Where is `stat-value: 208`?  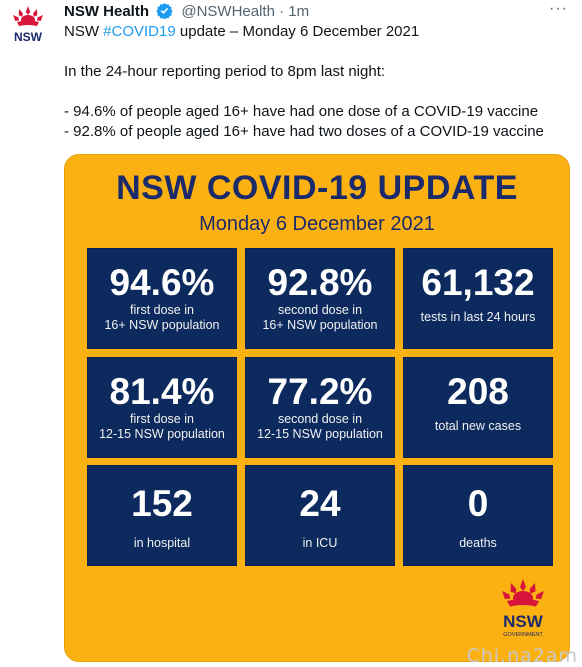
stat-value: 208 is located at coordinates (478, 391).